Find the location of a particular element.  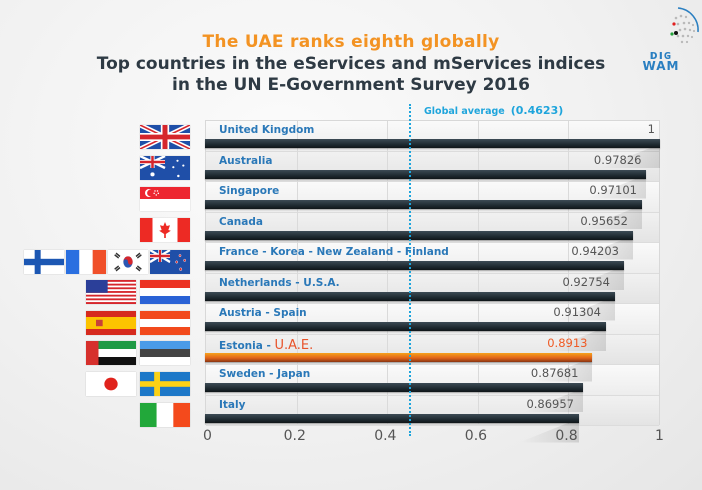

global-average-line is located at coordinates (410, 270).